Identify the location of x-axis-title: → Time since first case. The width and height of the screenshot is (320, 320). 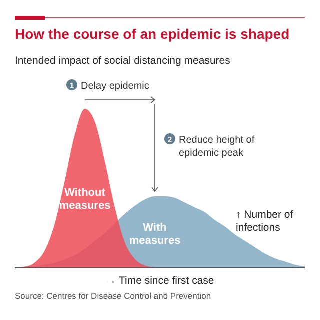
(160, 281).